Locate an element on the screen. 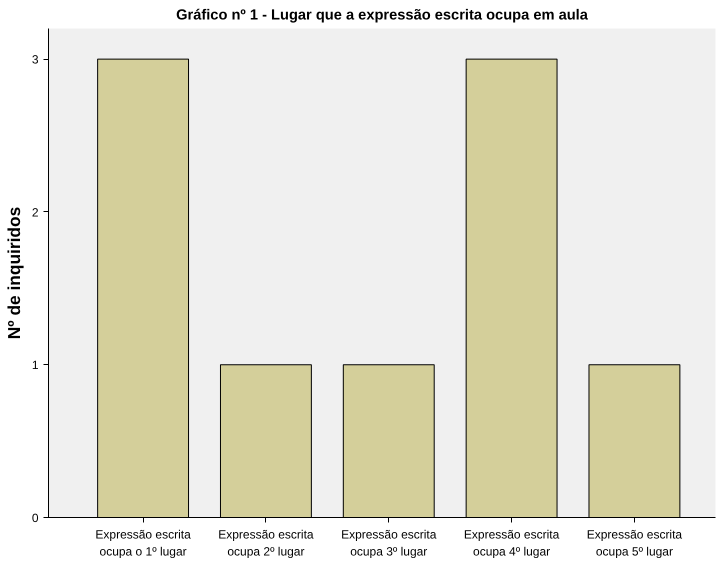  x-tick-label: Expressão escrita ocupa 3º lugar is located at coordinates (389, 543).